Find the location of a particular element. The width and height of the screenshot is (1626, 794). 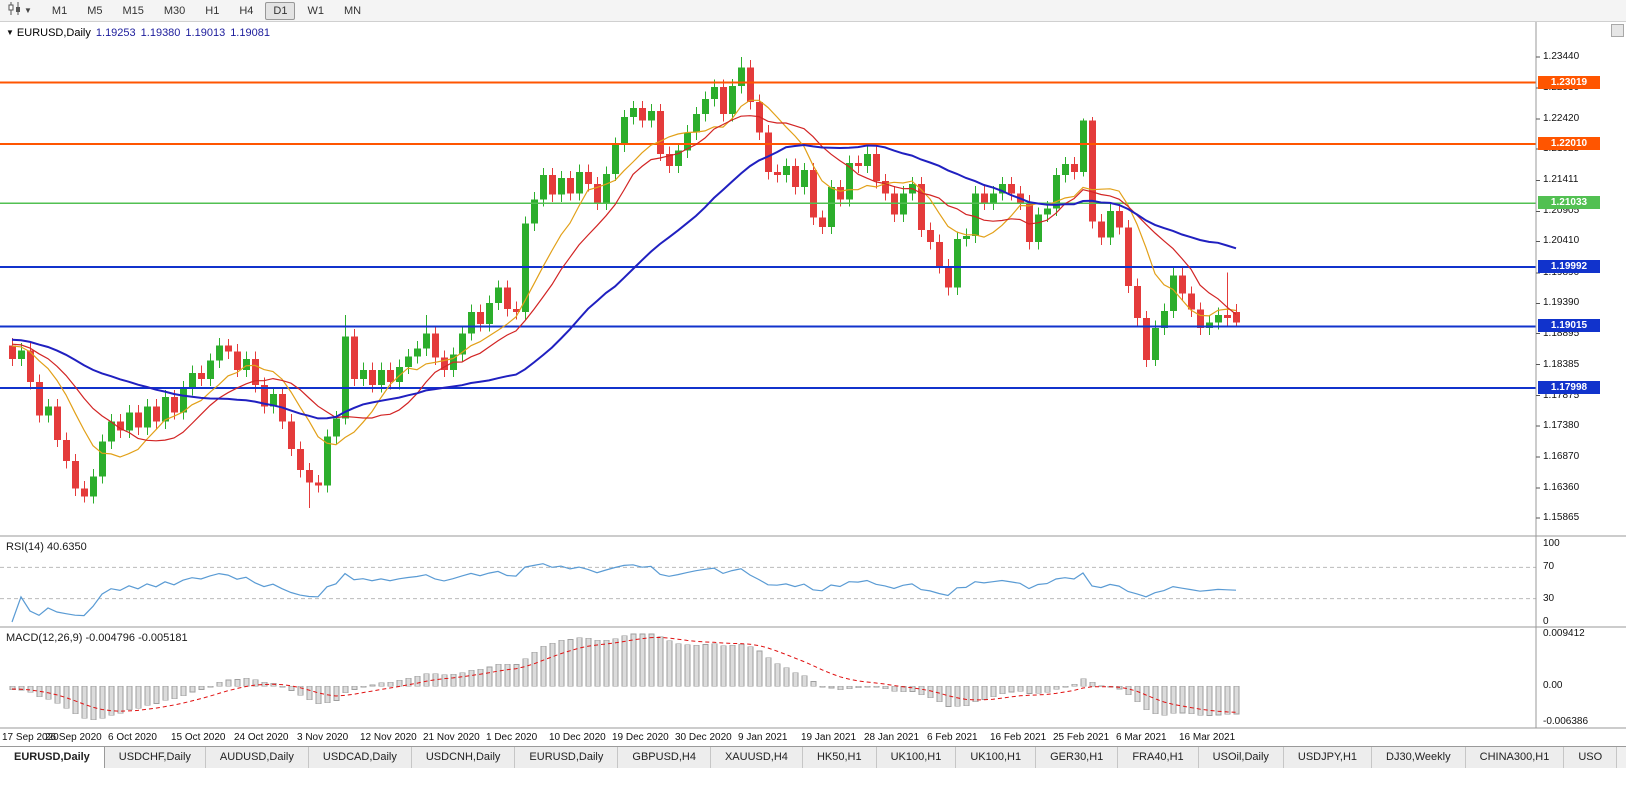

date-label: 30 Dec 2020 is located at coordinates (703, 737).